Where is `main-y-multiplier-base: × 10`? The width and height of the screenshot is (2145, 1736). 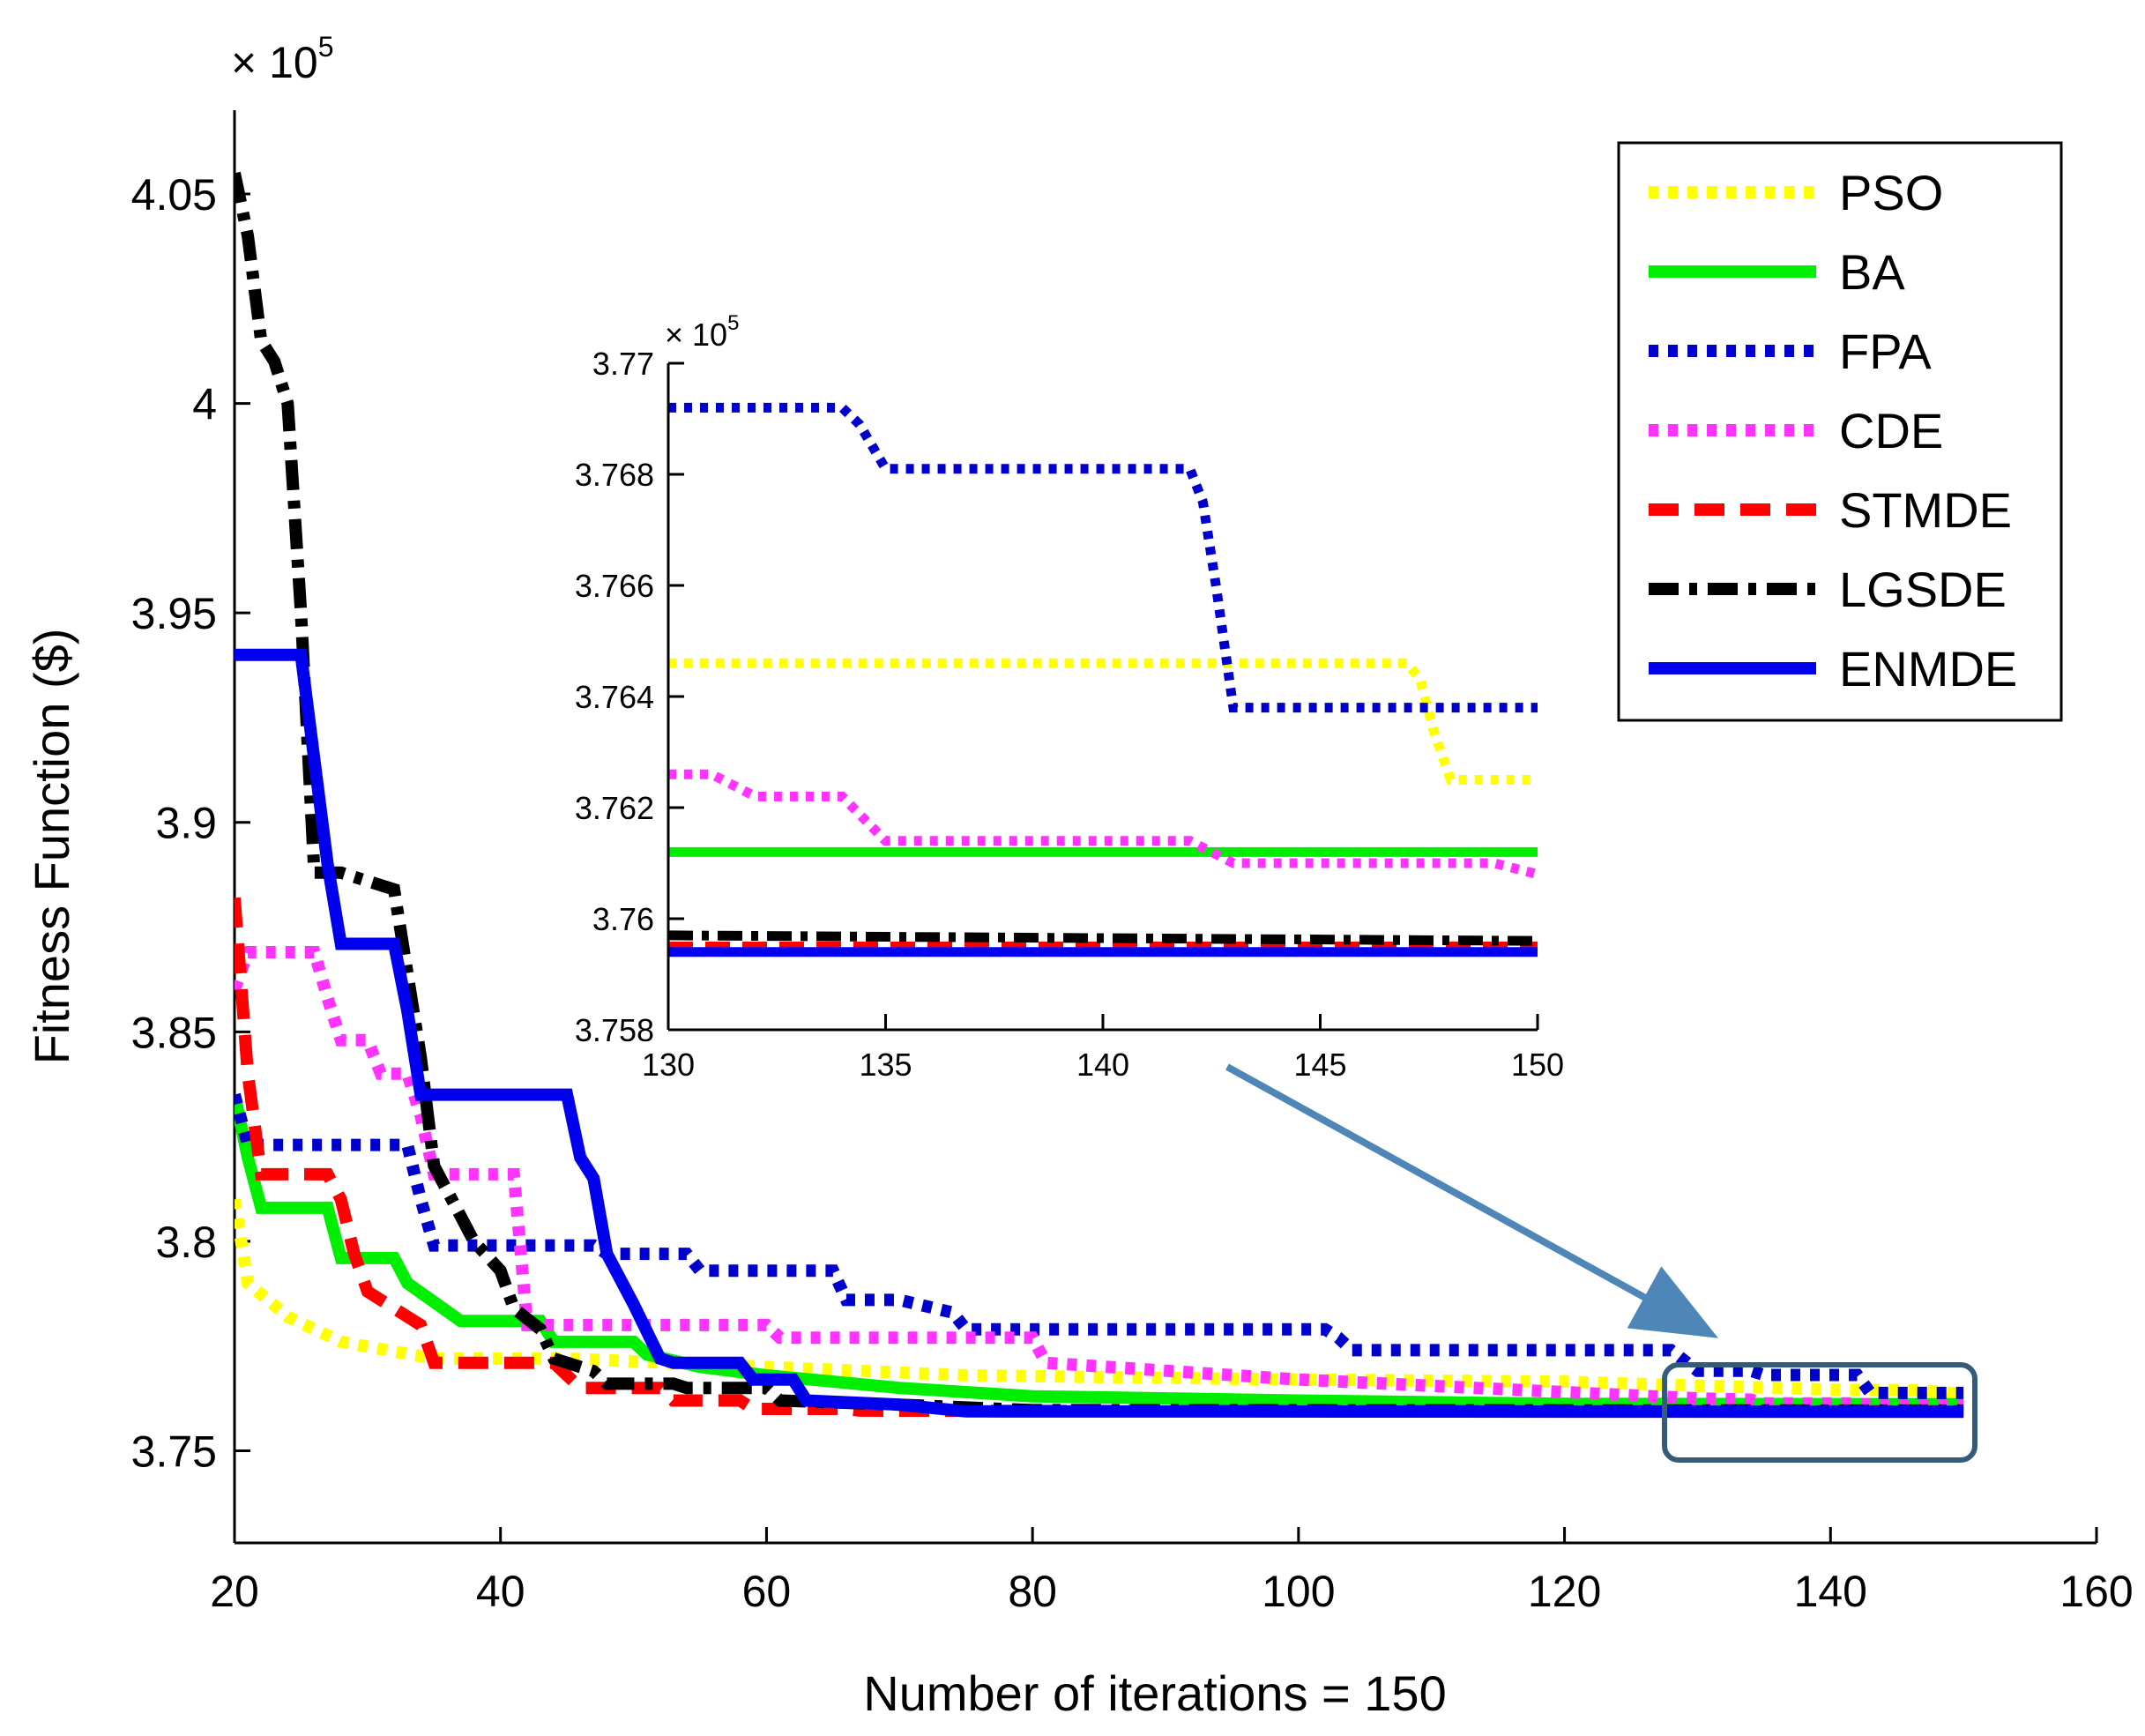
main-y-multiplier-base: × 10 is located at coordinates (274, 62).